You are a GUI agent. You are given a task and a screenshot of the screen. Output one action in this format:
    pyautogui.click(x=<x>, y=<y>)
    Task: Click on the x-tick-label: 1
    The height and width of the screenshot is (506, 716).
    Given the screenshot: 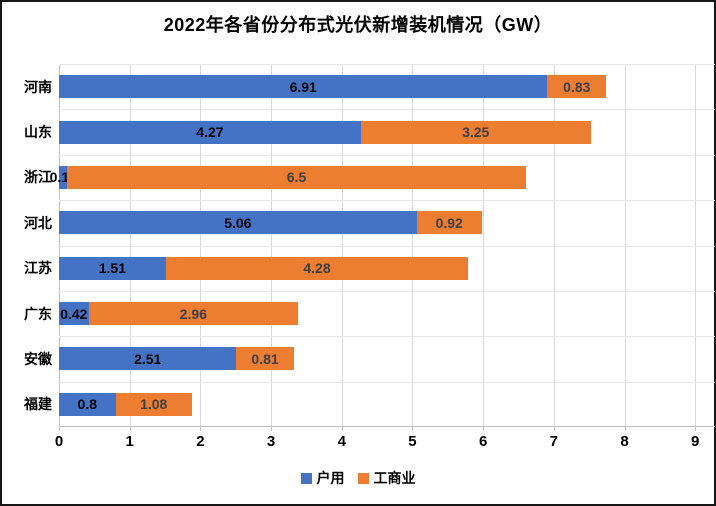 What is the action you would take?
    pyautogui.click(x=129, y=441)
    